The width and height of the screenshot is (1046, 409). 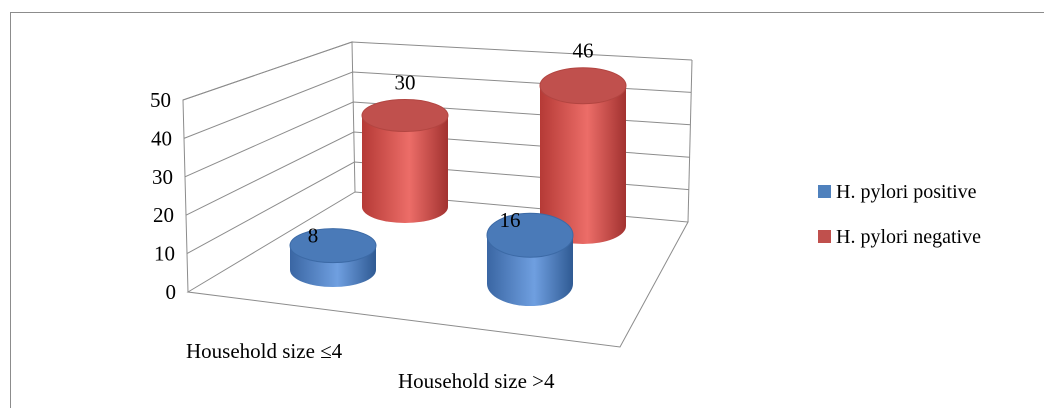 I want to click on legend-item-0: H. pylori positive, so click(x=897, y=192).